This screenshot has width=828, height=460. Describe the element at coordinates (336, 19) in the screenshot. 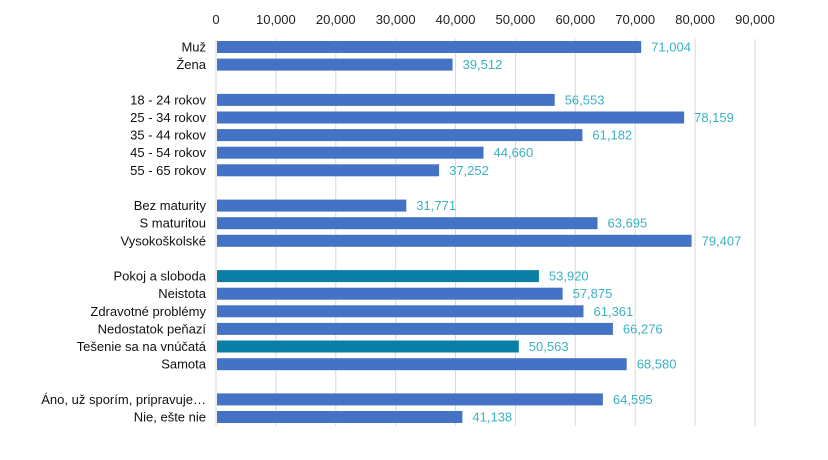

I see `x-tick-label: 20,000` at that location.